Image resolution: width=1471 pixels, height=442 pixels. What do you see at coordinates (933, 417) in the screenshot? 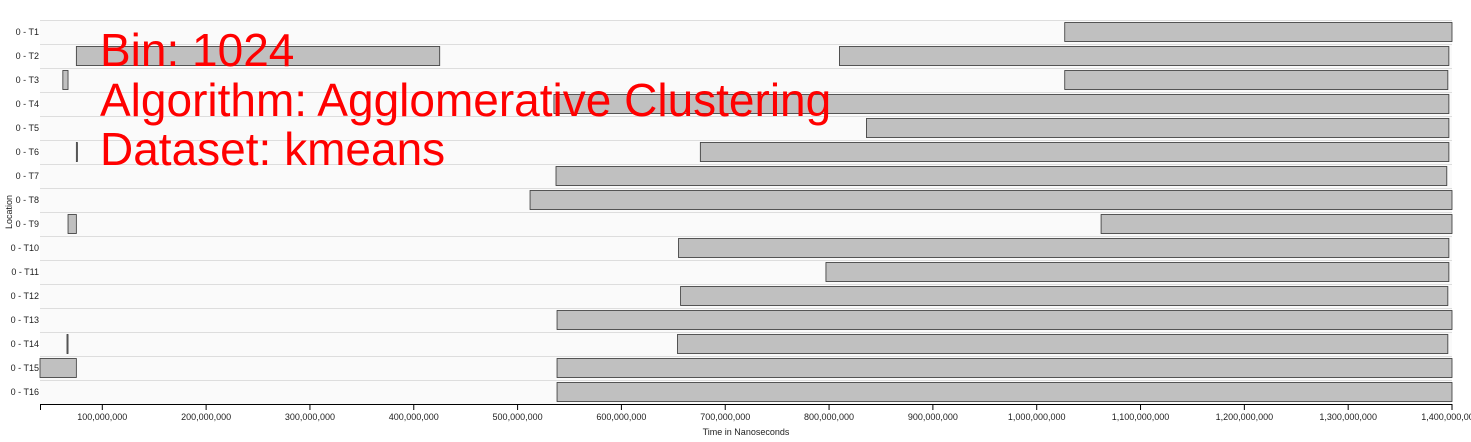
I see `x-tick-label: 900,000,000` at bounding box center [933, 417].